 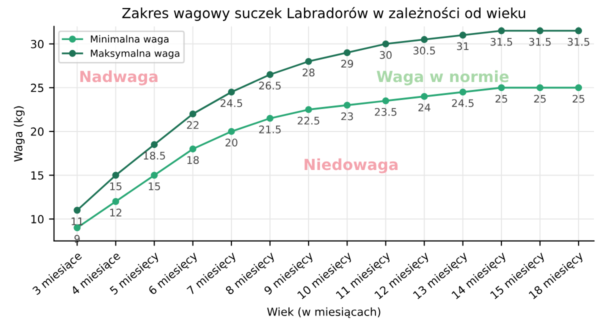 I want to click on data-label: 29, so click(x=347, y=64).